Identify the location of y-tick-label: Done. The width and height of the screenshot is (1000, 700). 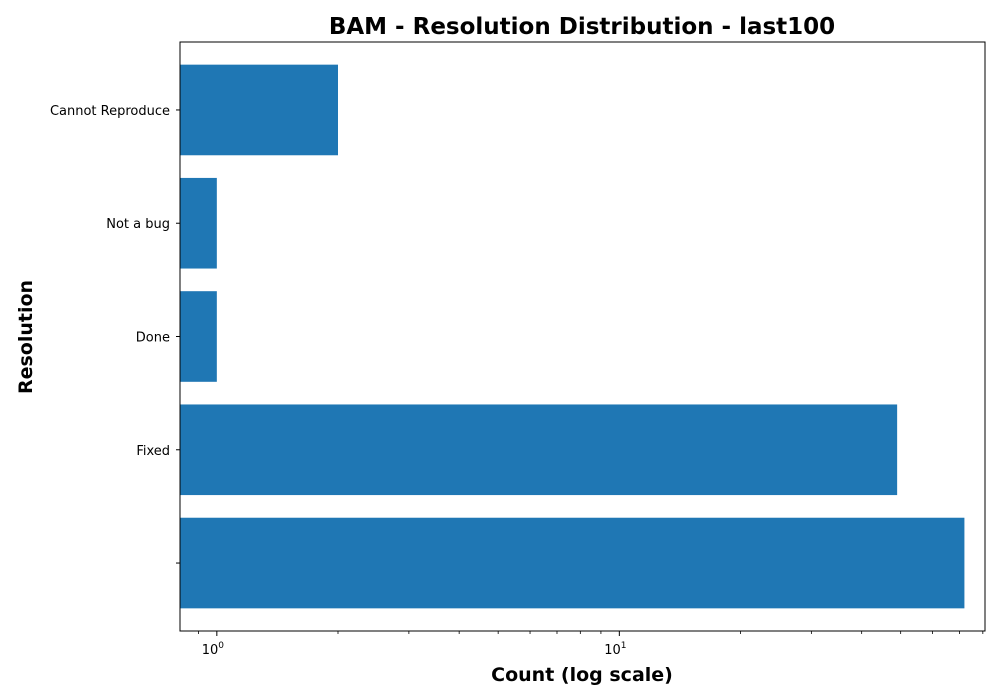
(153, 338).